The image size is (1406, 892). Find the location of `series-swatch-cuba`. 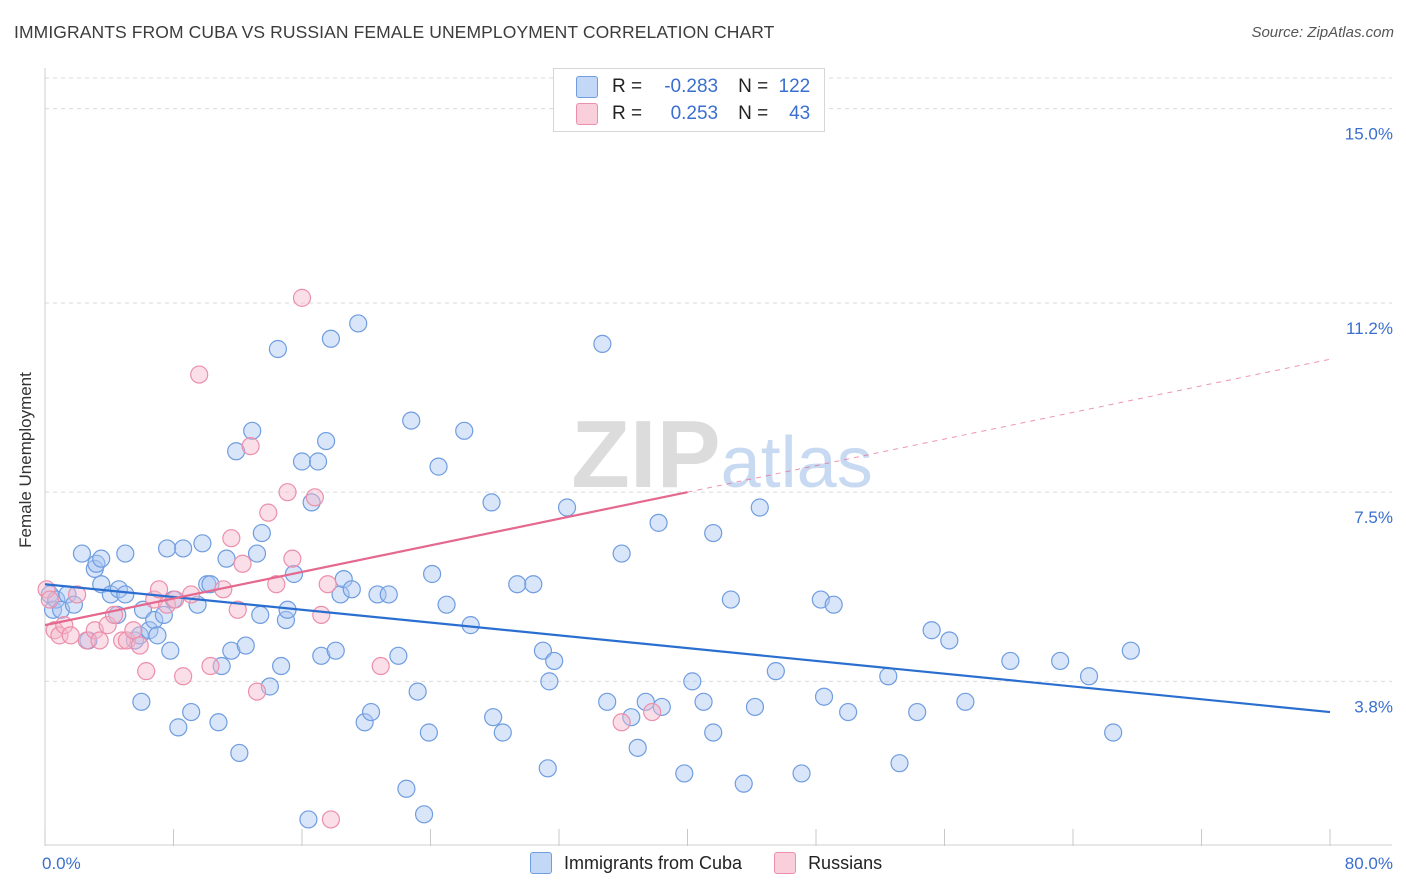

series-swatch-cuba is located at coordinates (541, 863).